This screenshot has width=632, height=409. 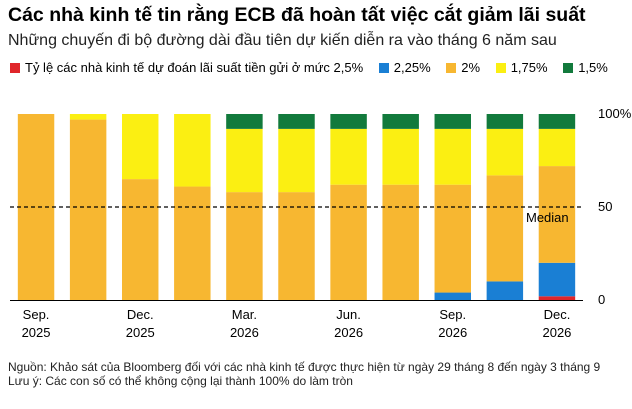 I want to click on y-tick-label: 0, so click(x=601, y=299).